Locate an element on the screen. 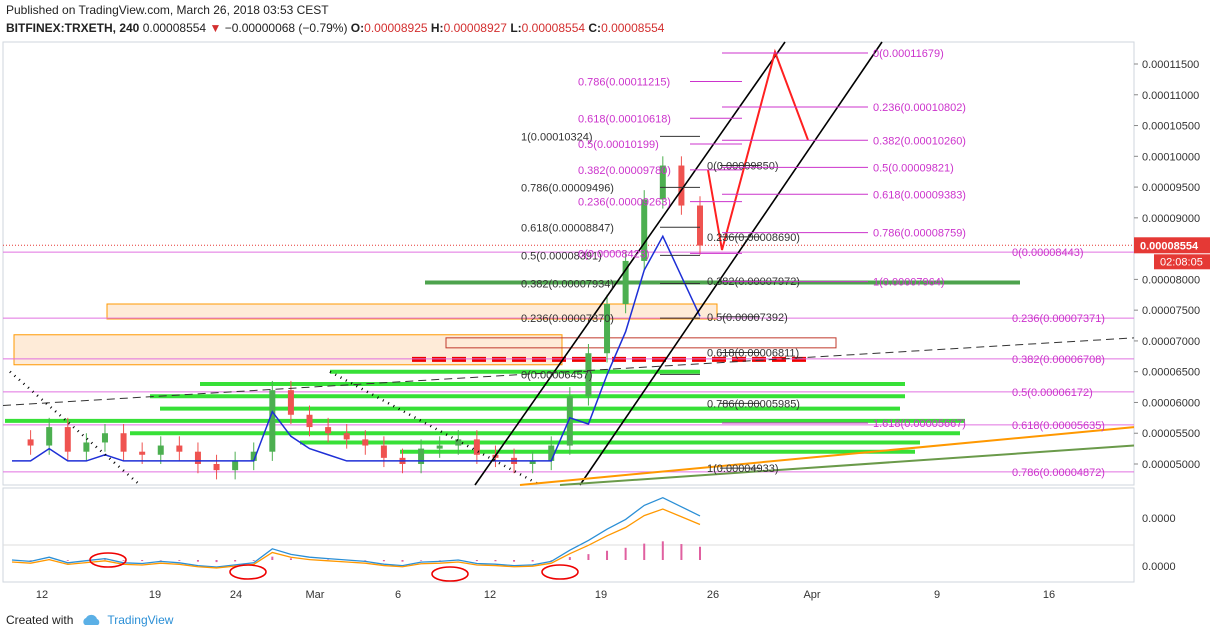 The height and width of the screenshot is (639, 1214). last-price: 0.00008554 is located at coordinates (174, 28).